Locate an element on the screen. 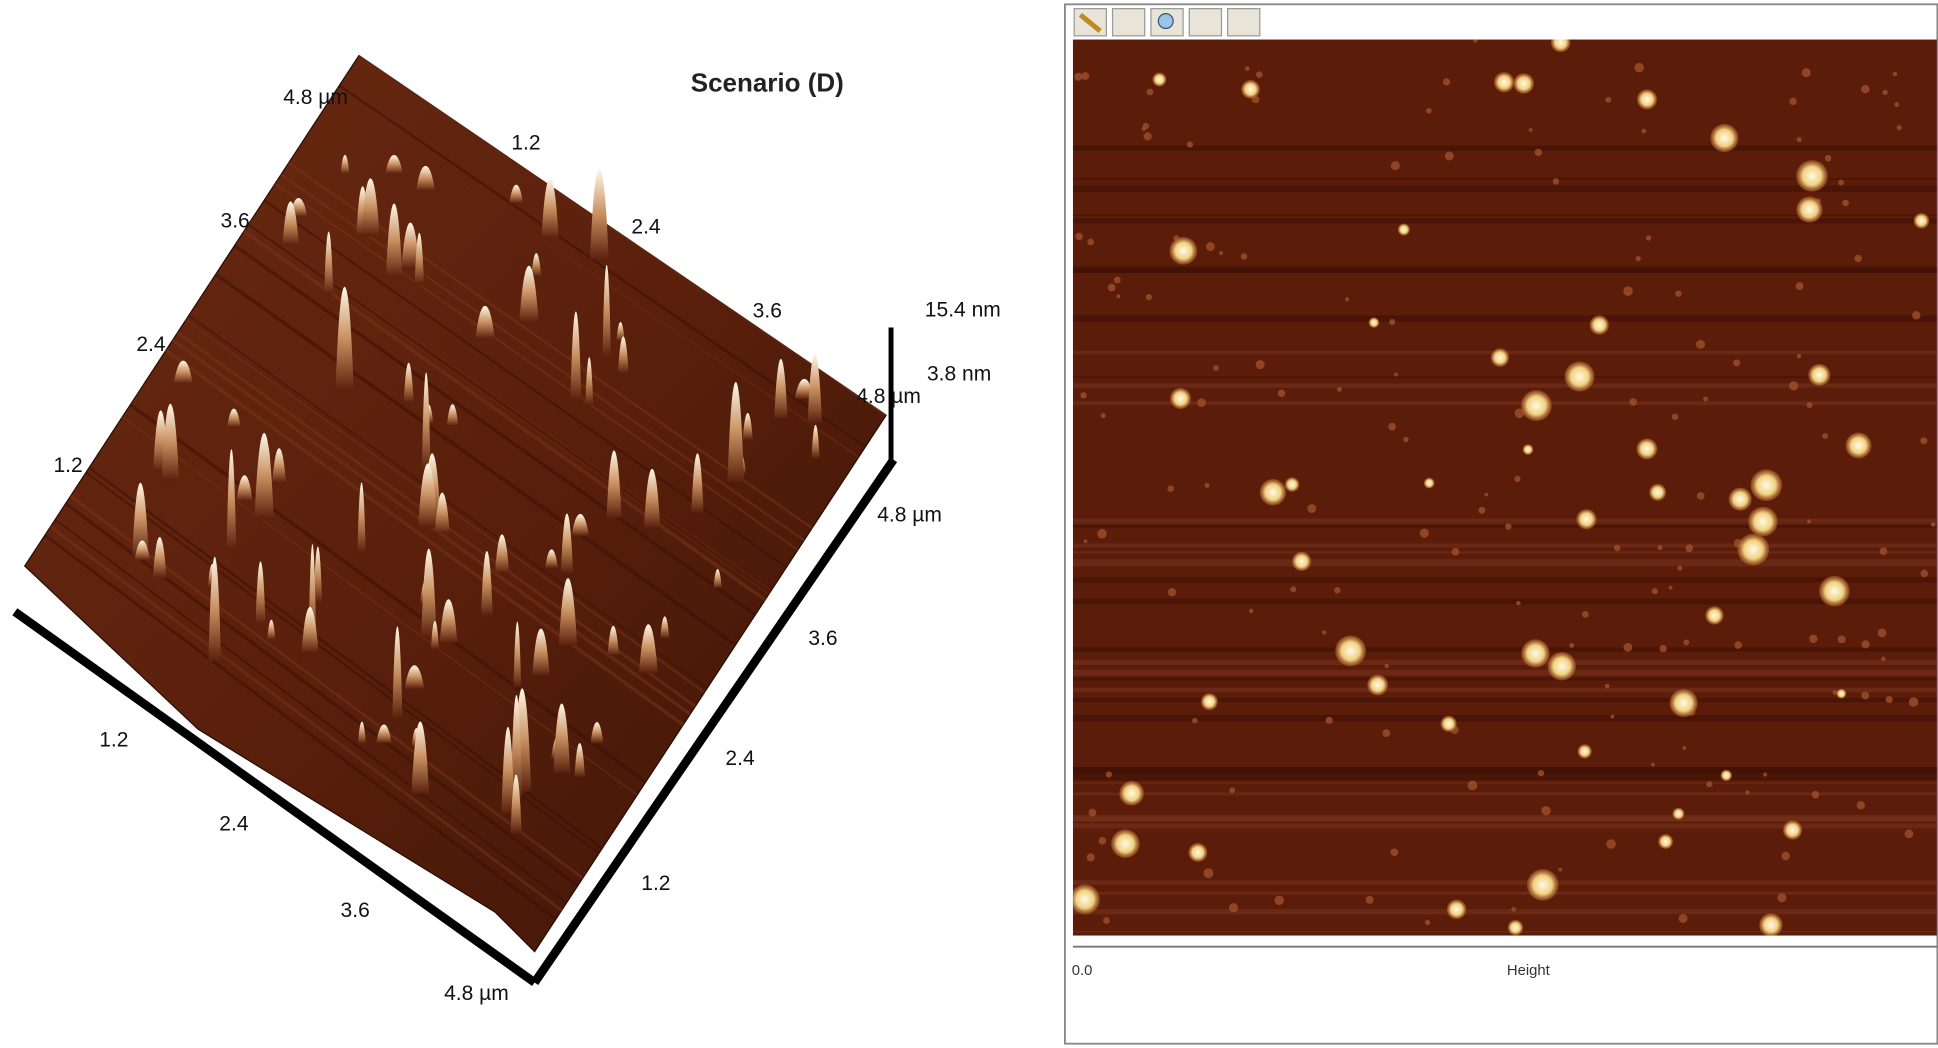 The width and height of the screenshot is (1938, 1048). base-edge is located at coordinates (275, 797).